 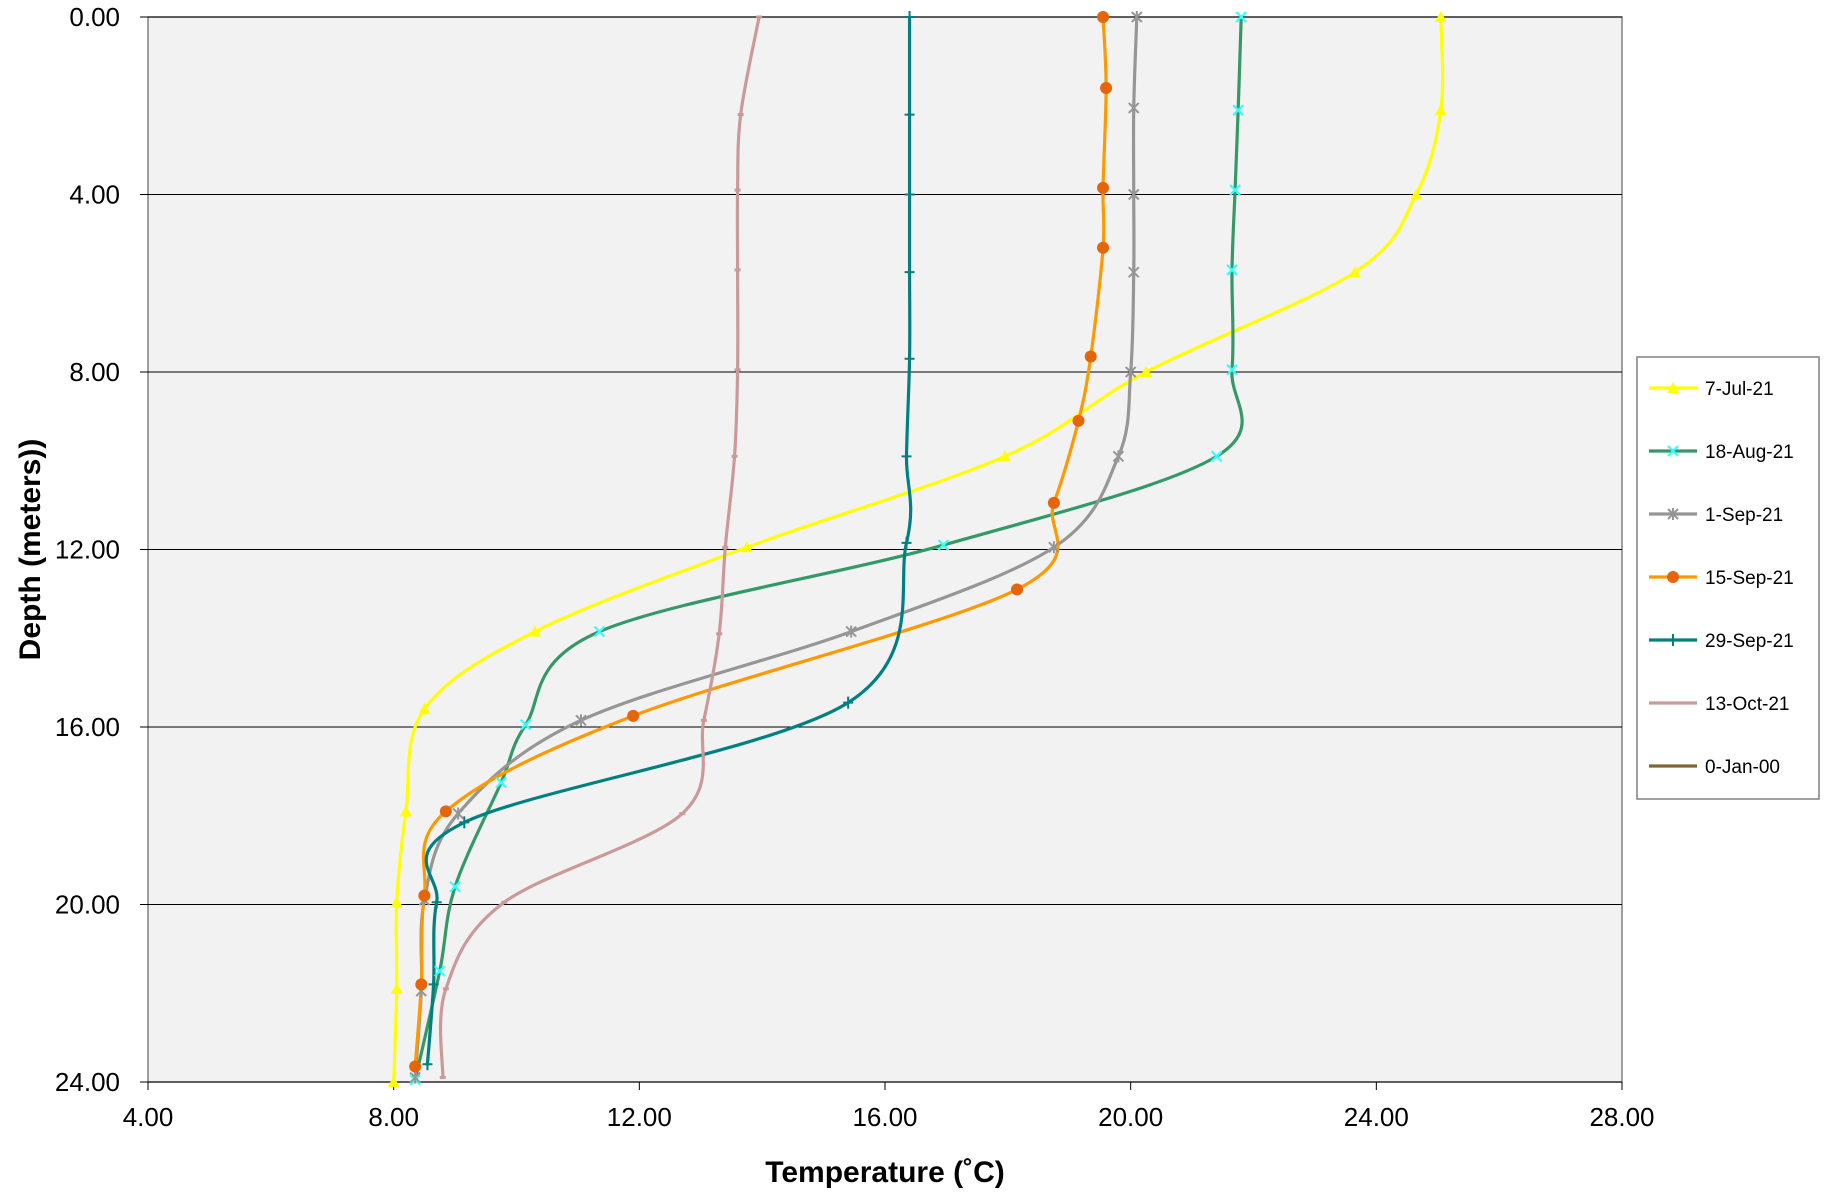 What do you see at coordinates (30, 550) in the screenshot?
I see `y-axis-title: Depth (meters))` at bounding box center [30, 550].